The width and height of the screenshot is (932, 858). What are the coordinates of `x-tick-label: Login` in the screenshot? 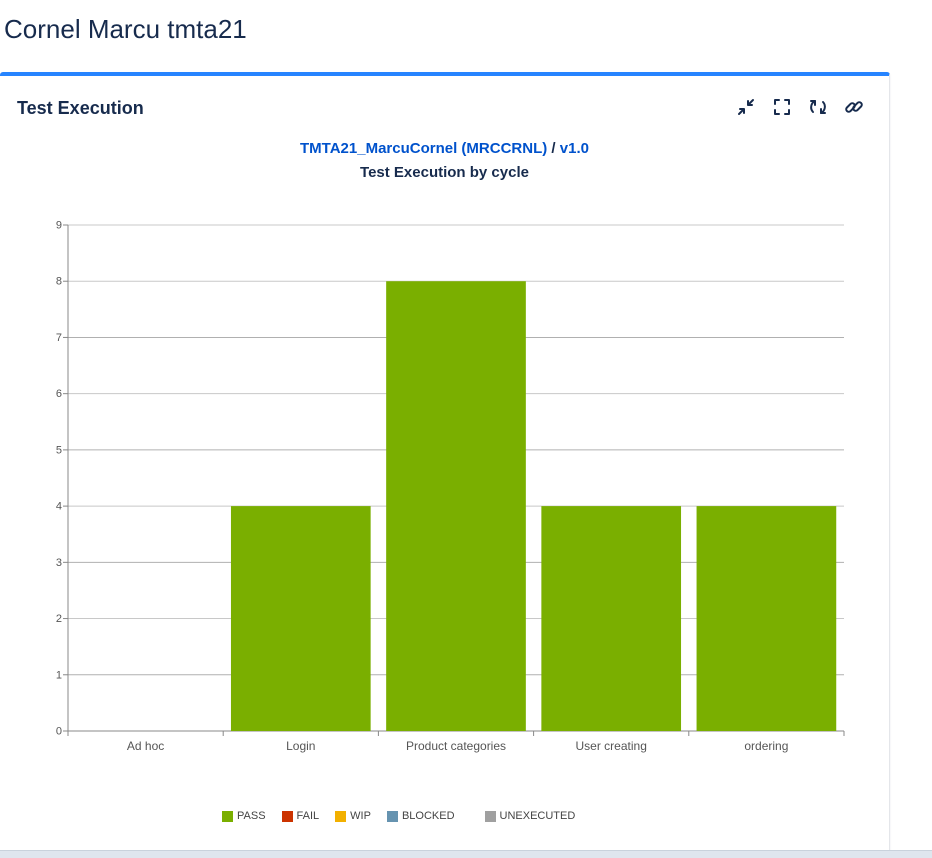 It's located at (300, 746).